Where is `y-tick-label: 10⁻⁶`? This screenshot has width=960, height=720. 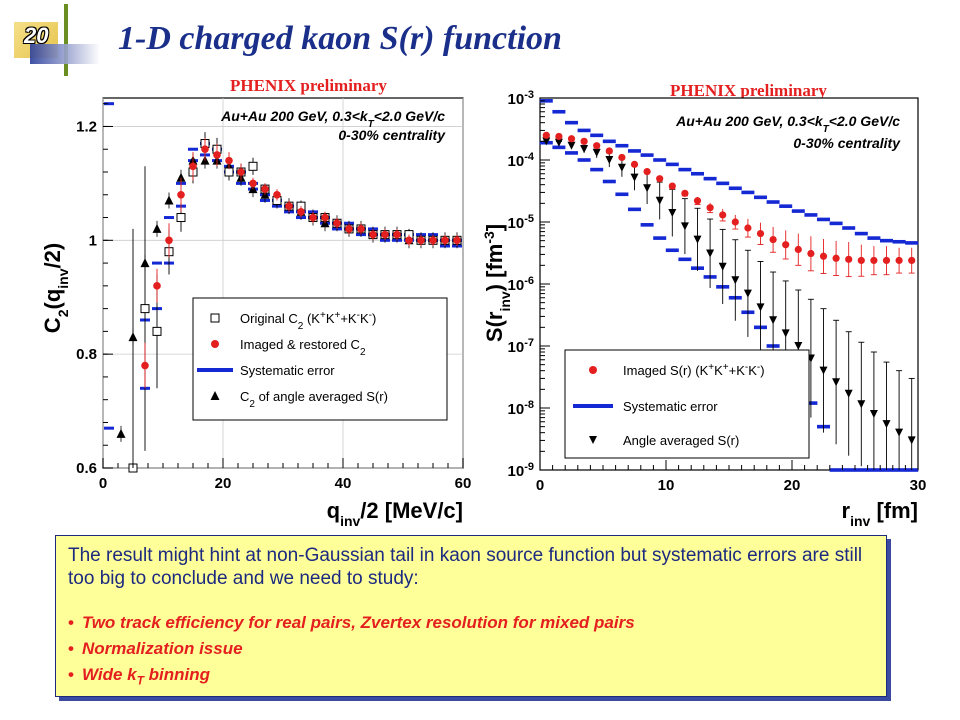
y-tick-label: 10⁻⁶ is located at coordinates (521, 284).